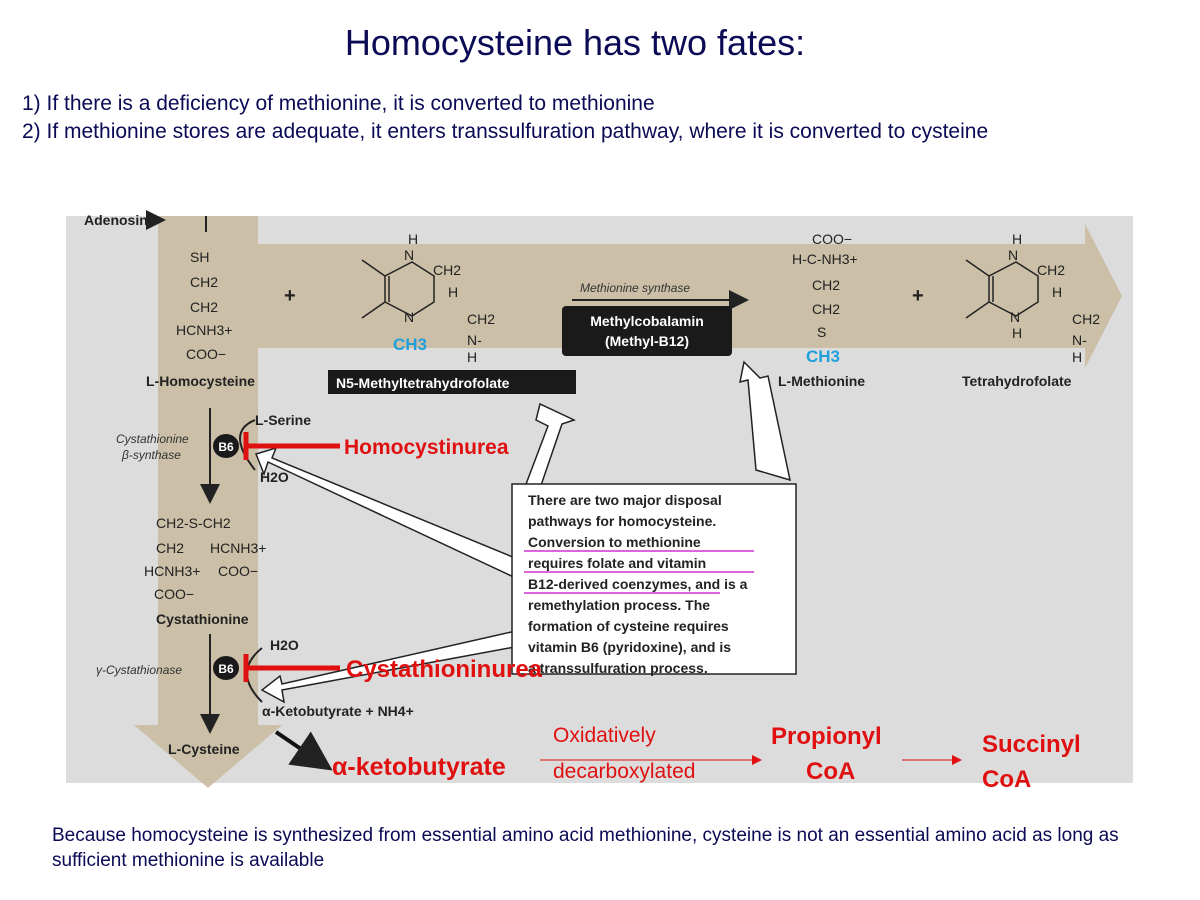  What do you see at coordinates (765, 421) in the screenshot?
I see `callout-arrow-to-b12` at bounding box center [765, 421].